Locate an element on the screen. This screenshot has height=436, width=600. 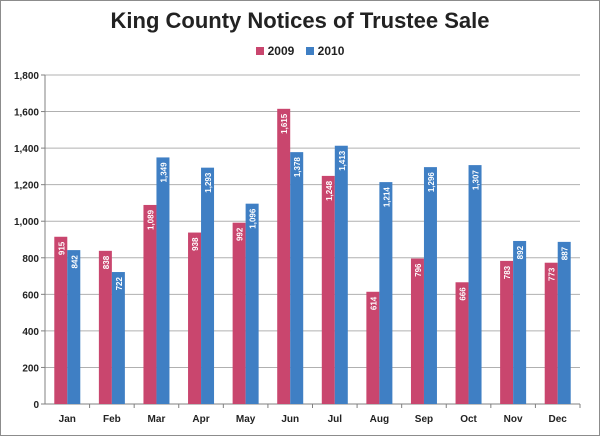
bar-2009-dec is located at coordinates (551, 333).